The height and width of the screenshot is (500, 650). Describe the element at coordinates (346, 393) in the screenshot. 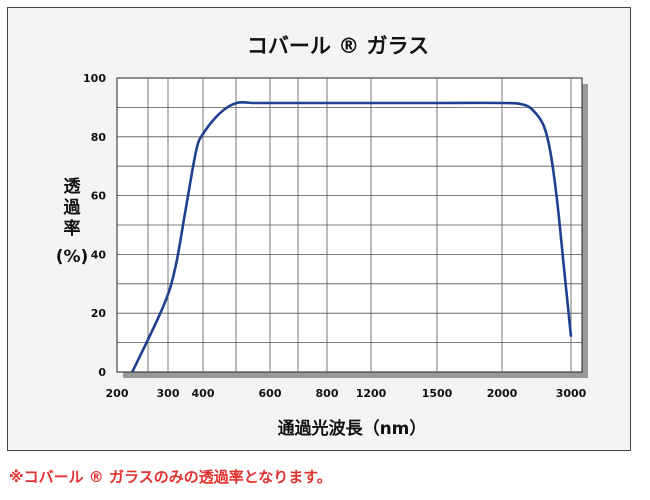

I see `x-tick-labels: 200 300 400 600 800 1200 1500 2000 3000` at that location.